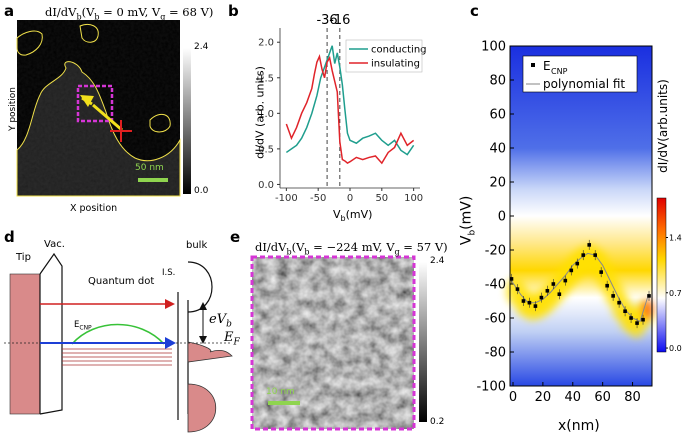  What do you see at coordinates (675, 348) in the screenshot?
I see `panel-c-cbar-tick-label: 0.0` at bounding box center [675, 348].